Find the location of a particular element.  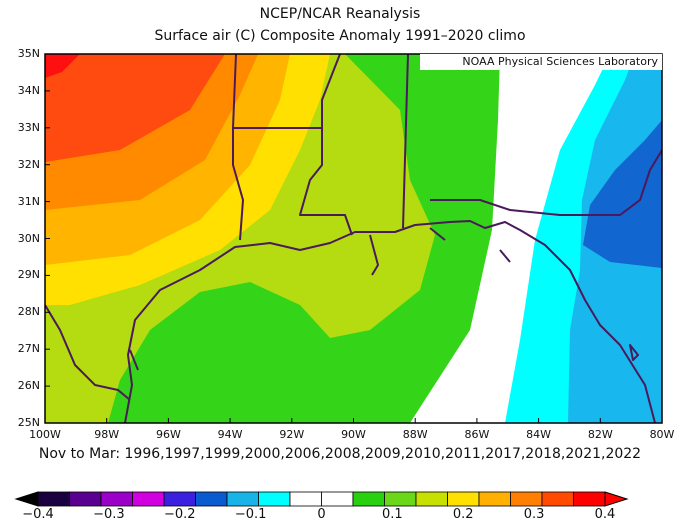

lon-label: 96W is located at coordinates (168, 434).